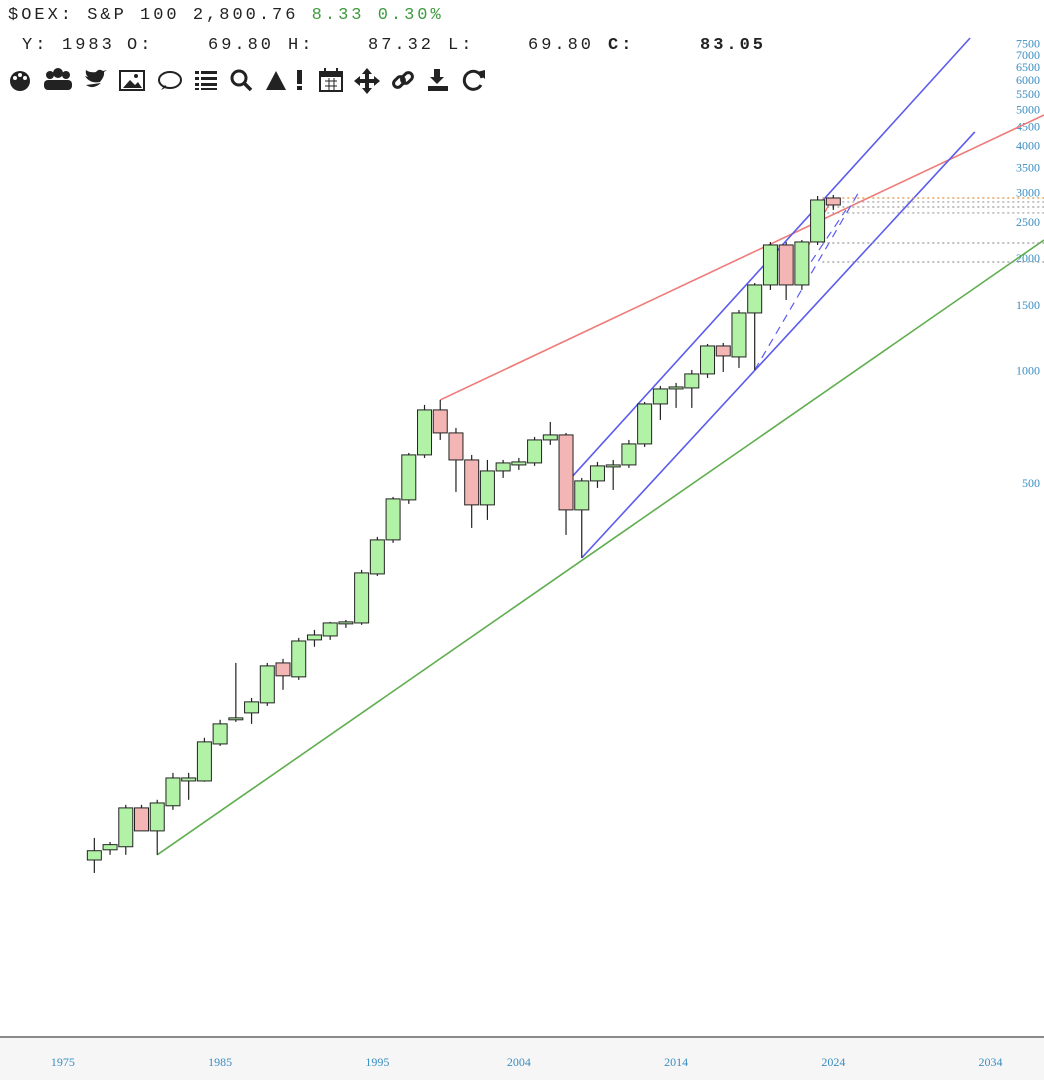 This screenshot has height=1080, width=1044. What do you see at coordinates (1028, 222) in the screenshot?
I see `y-tick-label: 2500` at bounding box center [1028, 222].